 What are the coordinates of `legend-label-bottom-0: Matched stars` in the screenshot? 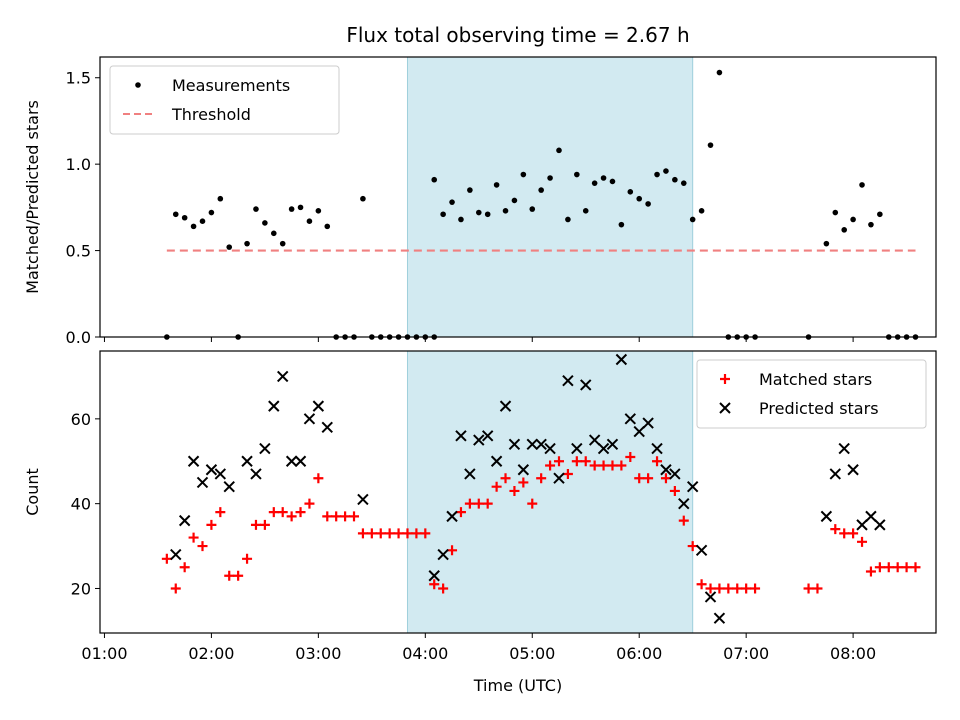 It's located at (815, 379).